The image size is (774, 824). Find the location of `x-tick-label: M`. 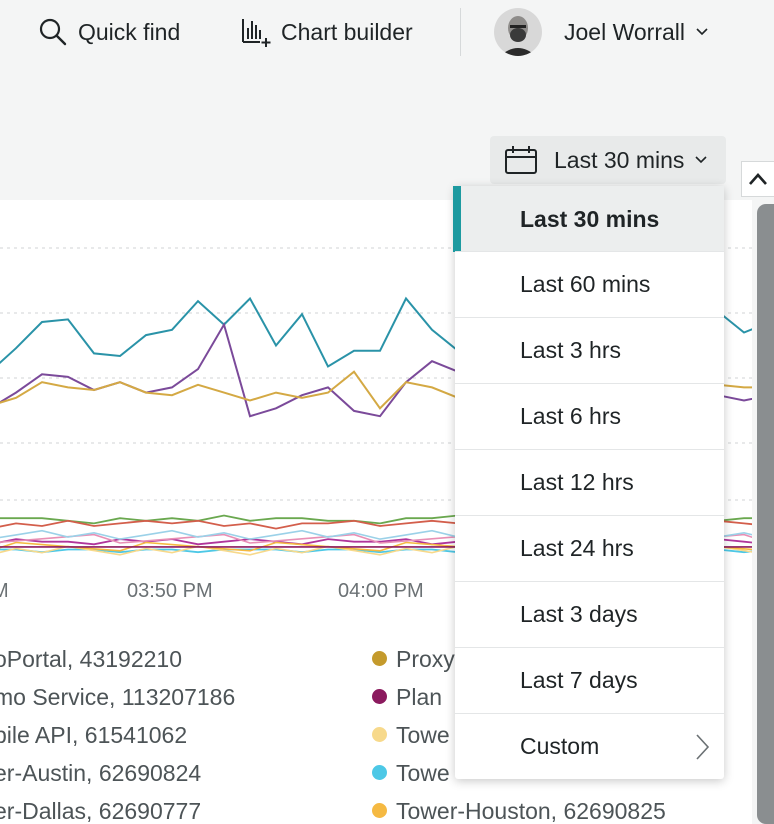

x-tick-label: M is located at coordinates (4, 591).